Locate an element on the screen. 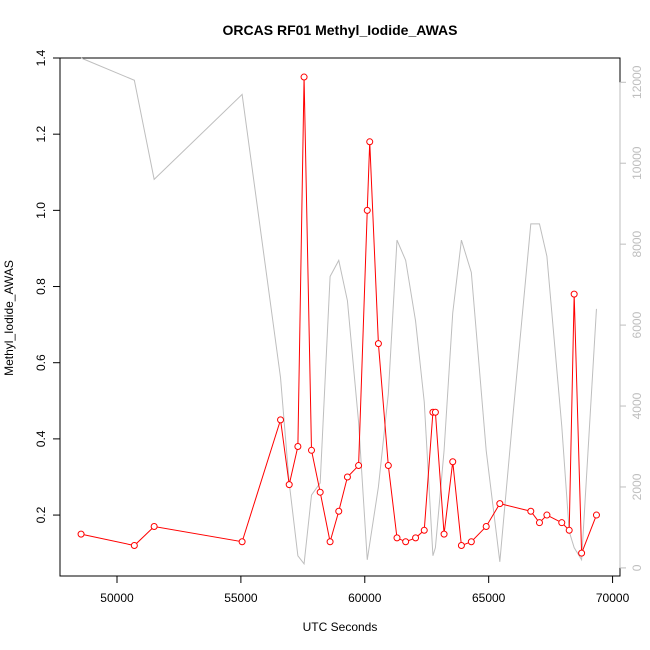  chart-title: ORCAS RF01 Methyl_Iodide_AWAS is located at coordinates (340, 30).